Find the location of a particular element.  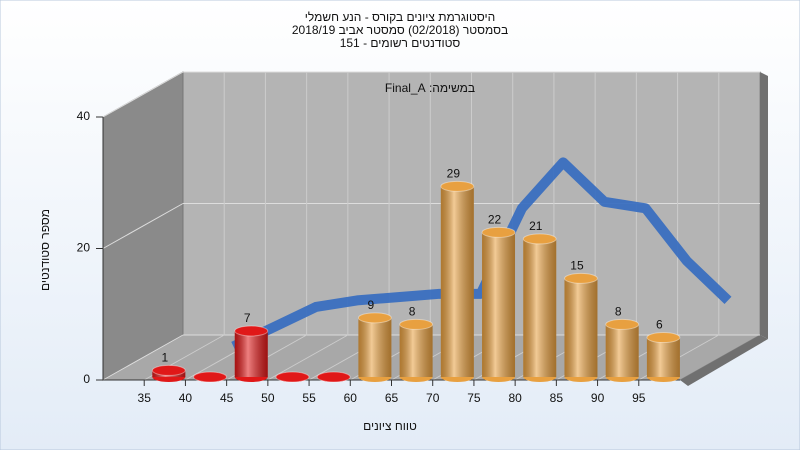

bar-group: 15 is located at coordinates (580, 320).